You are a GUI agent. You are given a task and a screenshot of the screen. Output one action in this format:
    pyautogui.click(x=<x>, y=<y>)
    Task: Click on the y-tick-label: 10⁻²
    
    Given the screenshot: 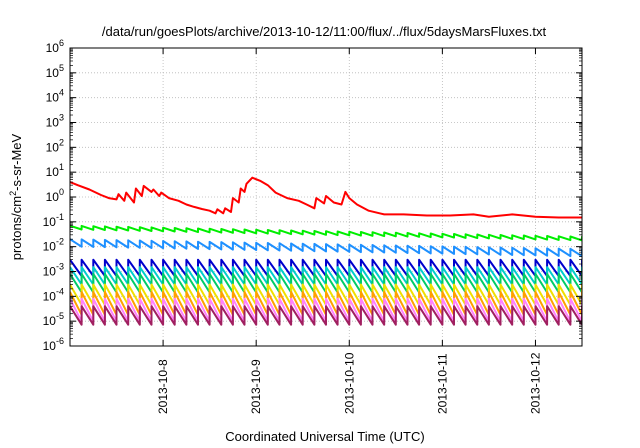 What is the action you would take?
    pyautogui.click(x=53, y=245)
    